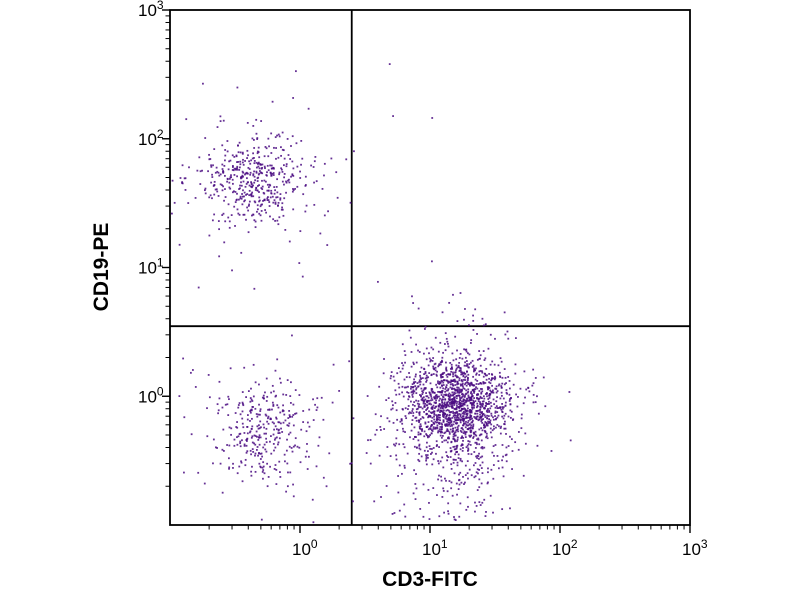  I want to click on y-tick-label: 10³, so click(151, 10).